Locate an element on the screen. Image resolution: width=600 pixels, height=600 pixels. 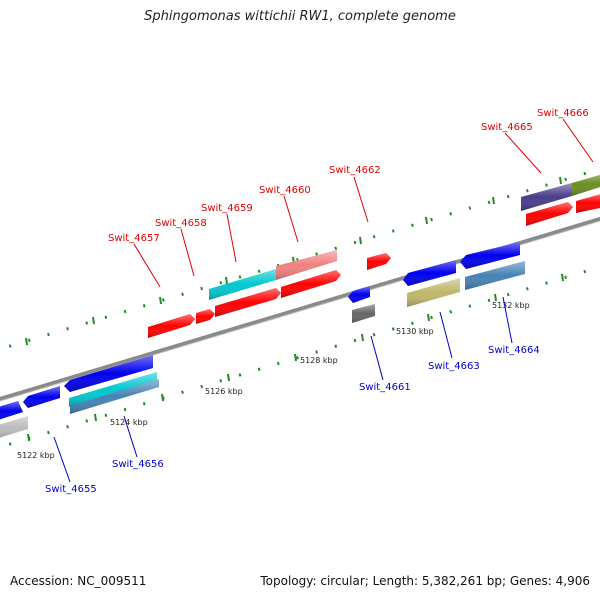
gene-label-swit-4662: Swit_4662 is located at coordinates (355, 170).